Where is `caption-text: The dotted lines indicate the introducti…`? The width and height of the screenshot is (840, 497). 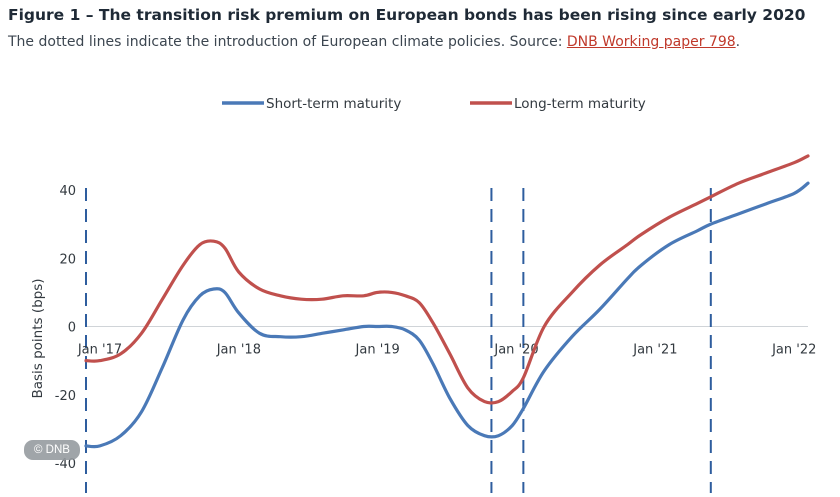
caption-text: The dotted lines indicate the introducti… is located at coordinates (285, 42).